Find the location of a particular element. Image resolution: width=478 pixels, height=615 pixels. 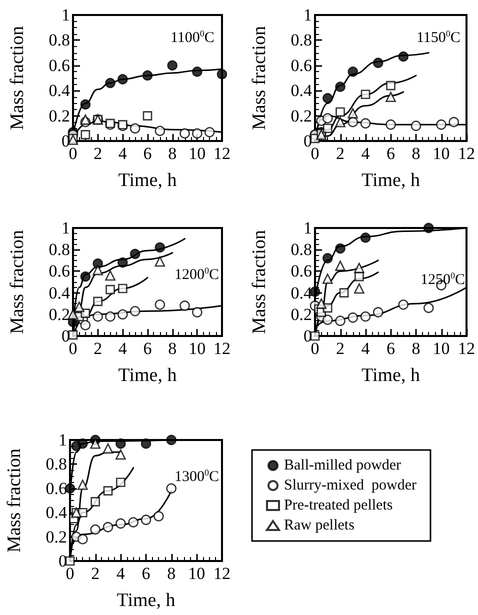

legend-label: Pre-treated pellets is located at coordinates (338, 506).